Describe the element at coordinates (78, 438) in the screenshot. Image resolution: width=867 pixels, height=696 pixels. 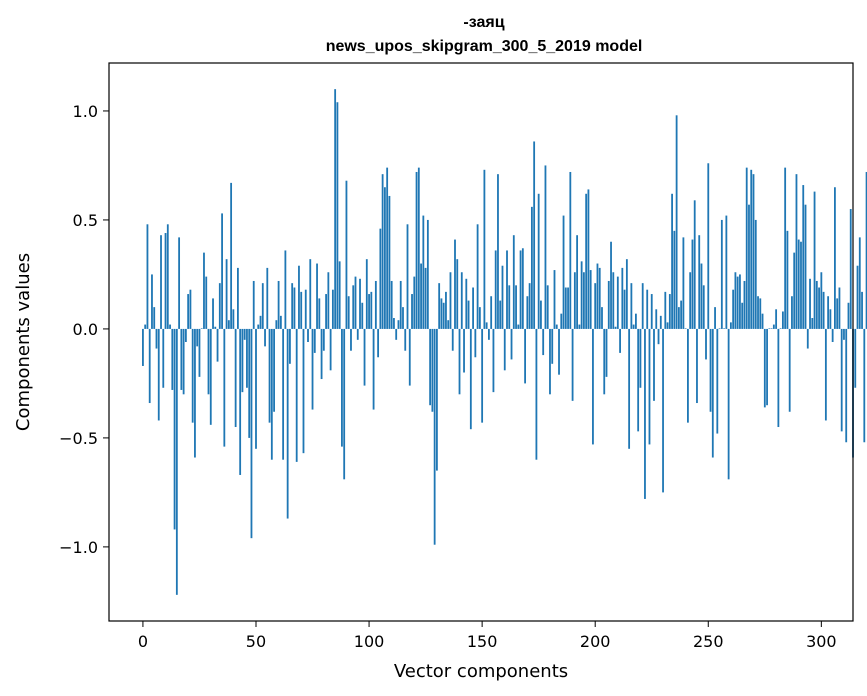
I see `y-tick-label: −0.5` at that location.